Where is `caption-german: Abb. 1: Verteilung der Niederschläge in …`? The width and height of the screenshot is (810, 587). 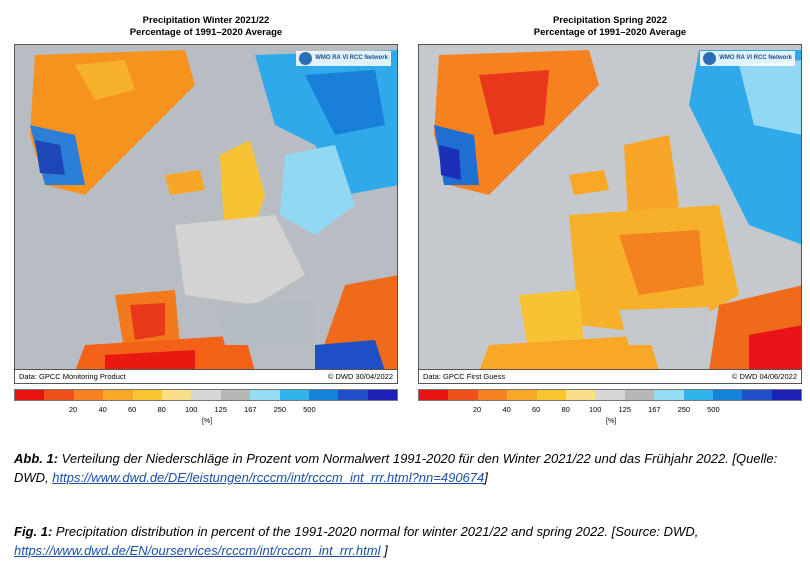
caption-german: Abb. 1: Verteilung der Niederschläge in … is located at coordinates (409, 468).